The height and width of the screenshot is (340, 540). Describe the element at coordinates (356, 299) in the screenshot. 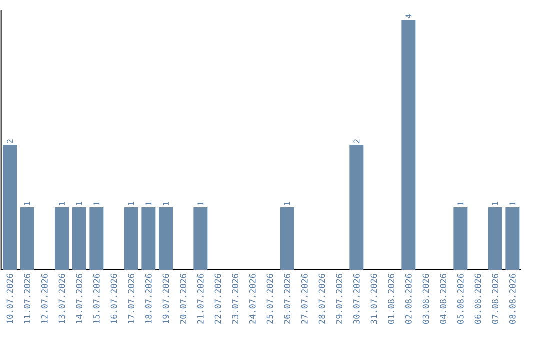

I see `x-tick-label: 30.07.2026` at that location.